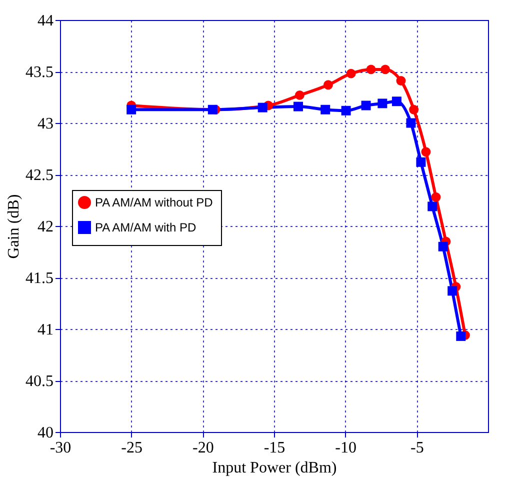 This screenshot has width=527, height=490. Describe the element at coordinates (46, 330) in the screenshot. I see `y-tick-label: 41` at that location.